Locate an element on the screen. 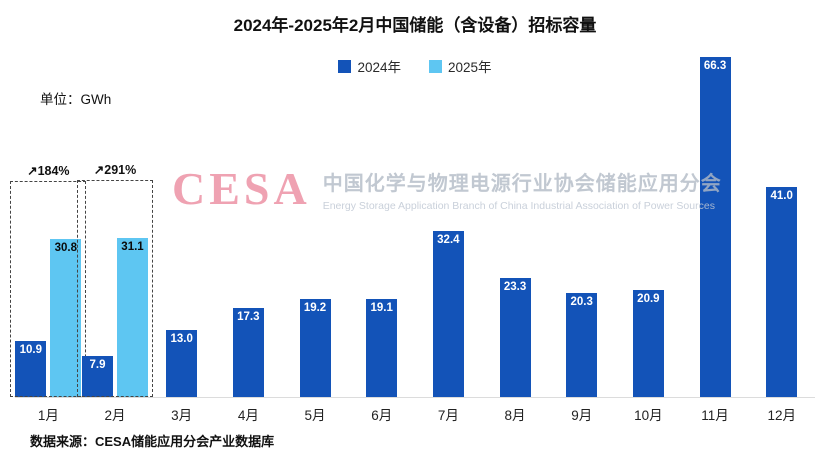 This screenshot has height=465, width=830. x-axis-label-month-11: 11月 is located at coordinates (715, 415).